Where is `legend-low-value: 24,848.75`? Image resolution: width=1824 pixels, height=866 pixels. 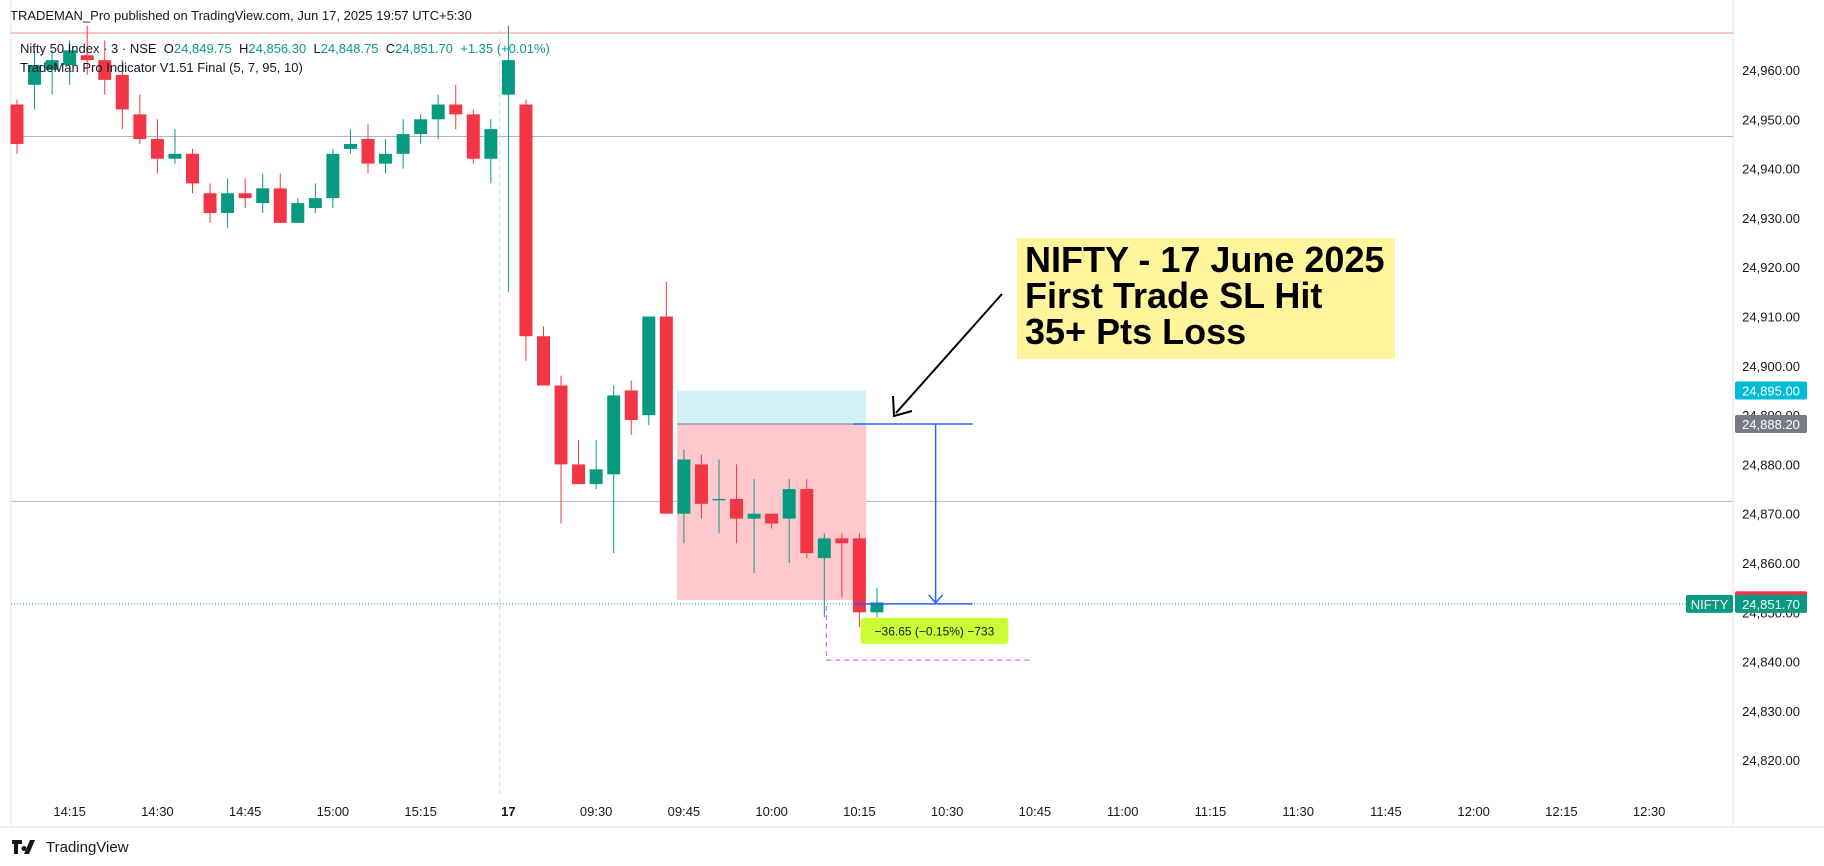
legend-low-value: 24,848.75 is located at coordinates (349, 48).